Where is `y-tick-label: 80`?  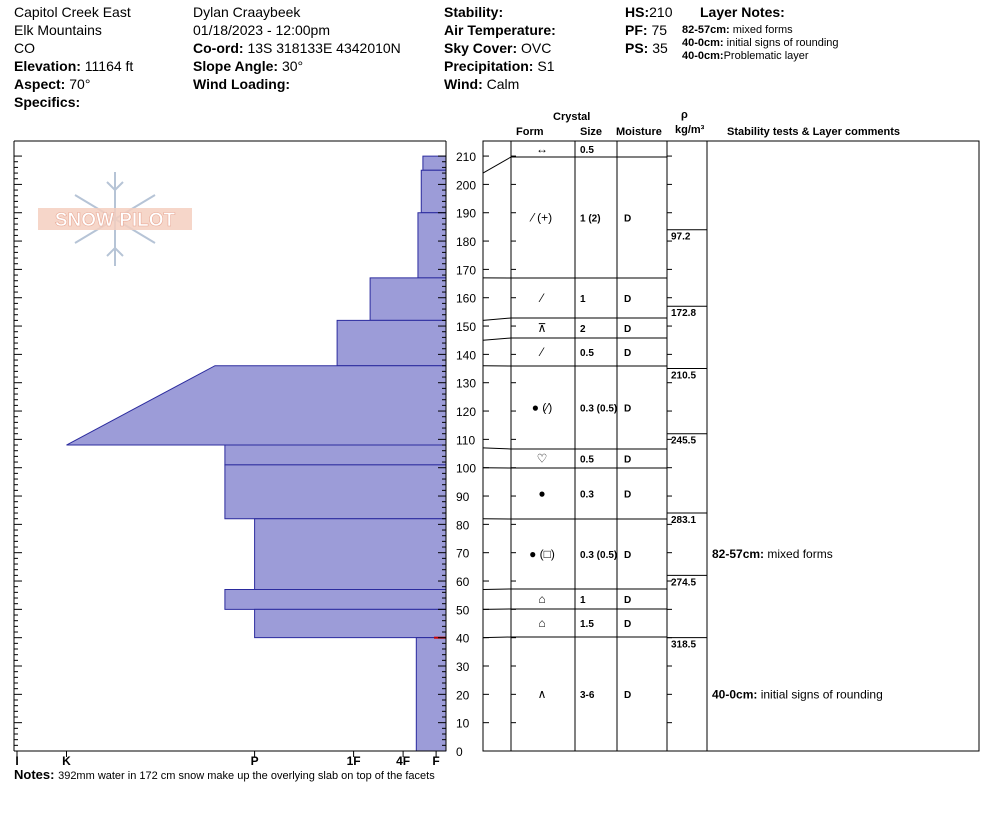
y-tick-label: 80 is located at coordinates (463, 525).